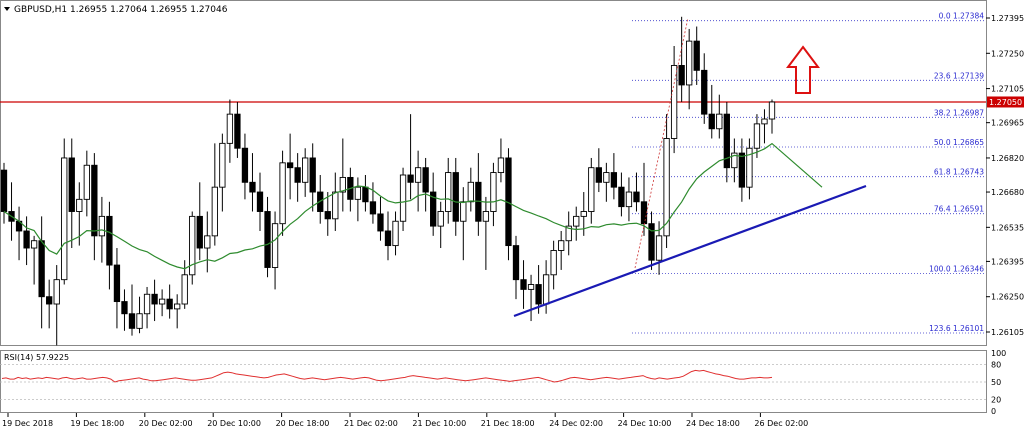 The image size is (1024, 431). What do you see at coordinates (959, 112) in the screenshot?
I see `fib-level-label: 38.2 1.26987` at bounding box center [959, 112].